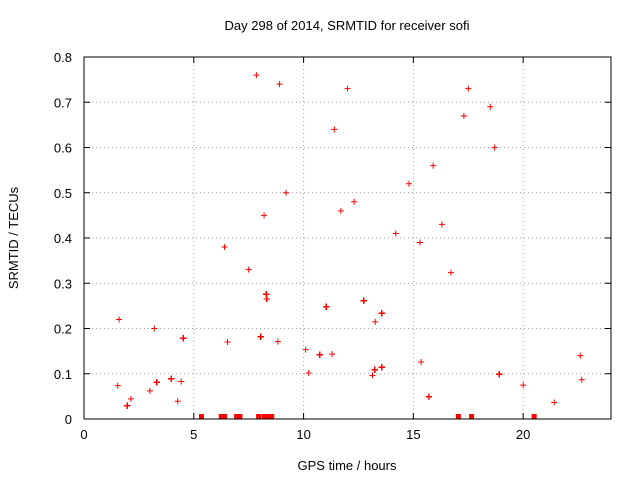 The image size is (640, 480). What do you see at coordinates (63, 283) in the screenshot?
I see `y-tick-label: 0.3` at bounding box center [63, 283].